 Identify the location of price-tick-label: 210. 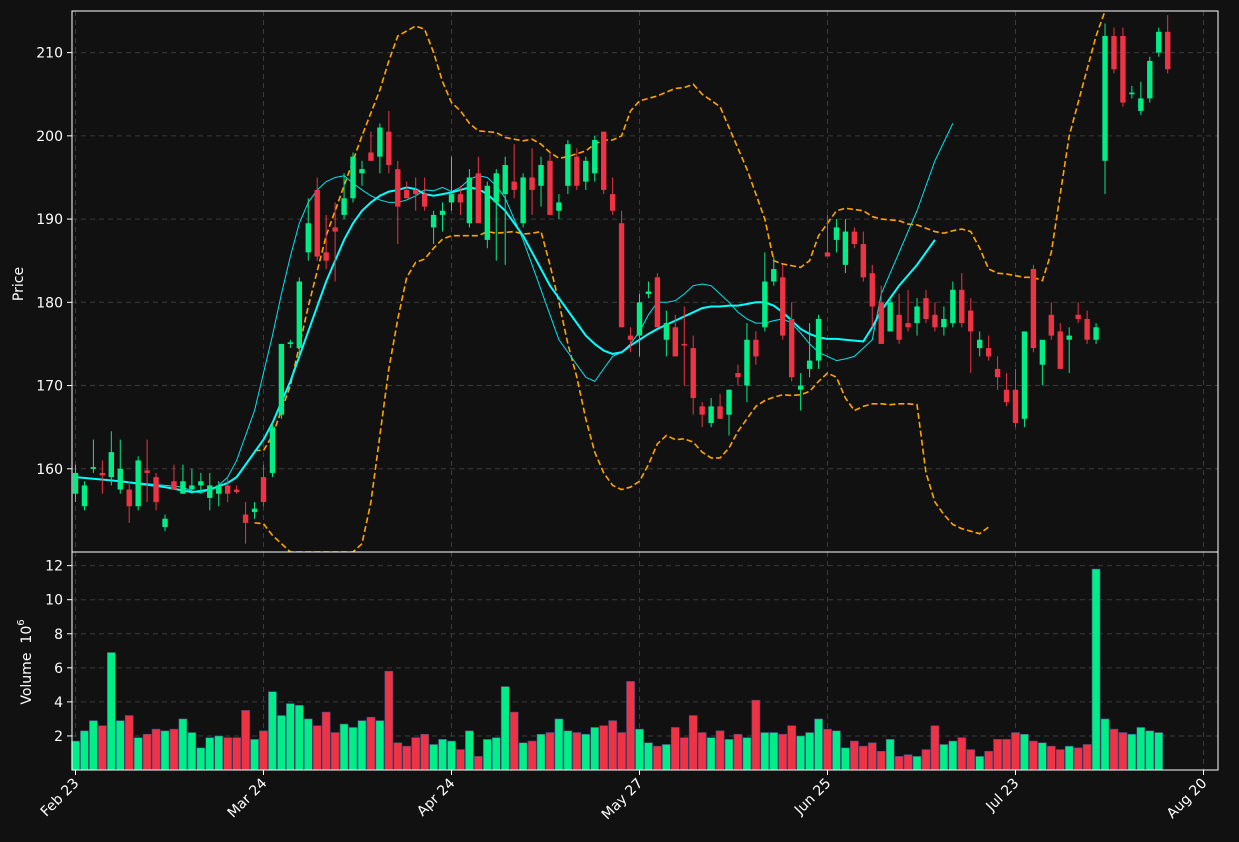
(49, 54).